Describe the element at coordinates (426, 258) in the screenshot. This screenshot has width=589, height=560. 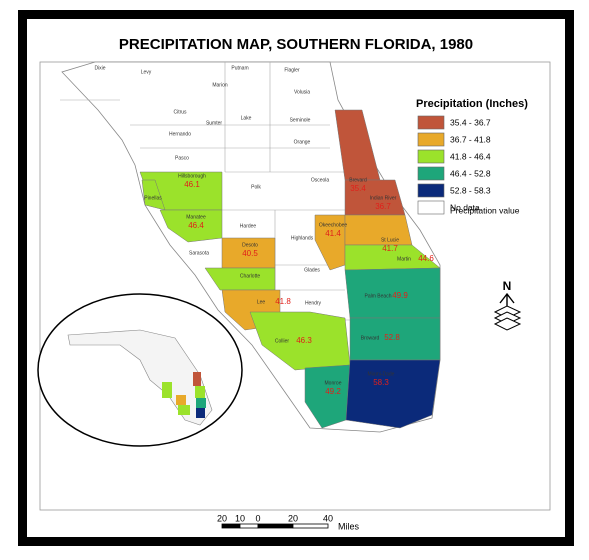
I see `county-value: 44.6` at that location.